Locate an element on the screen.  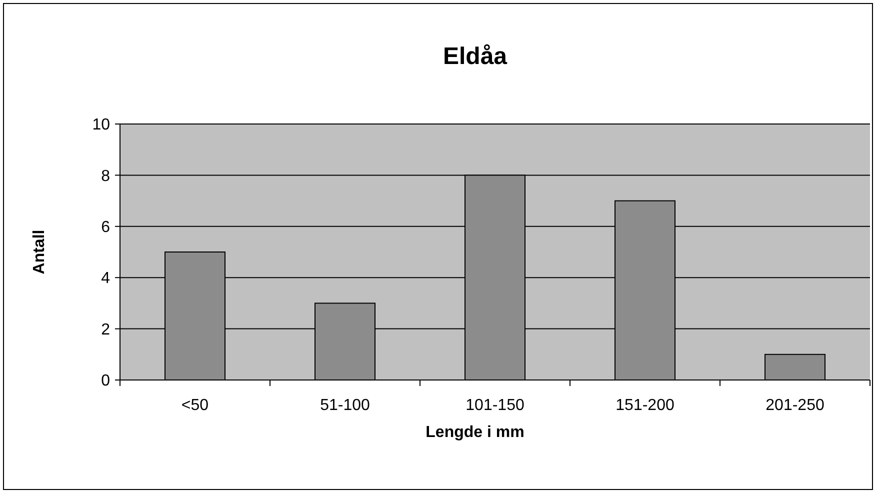
y-tick-label: 8 is located at coordinates (105, 176).